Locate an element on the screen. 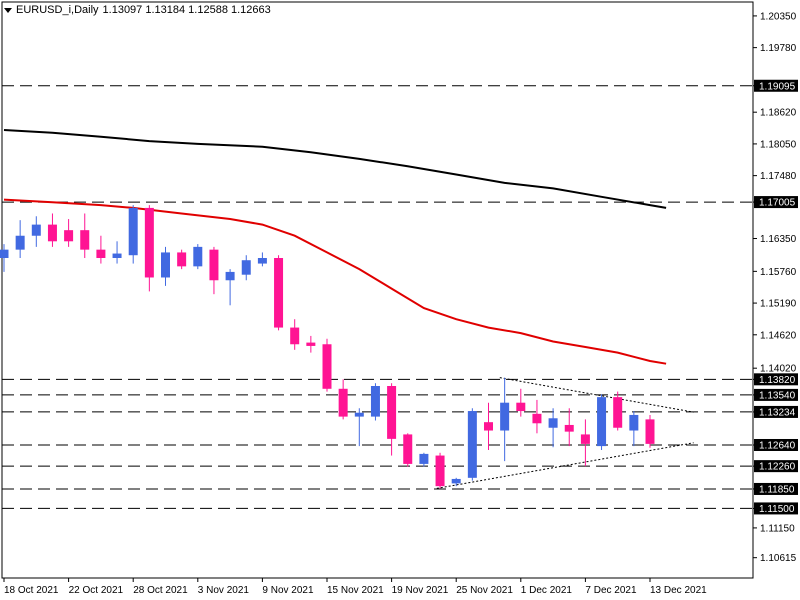 The image size is (800, 600). x-tick-label: 22 Oct 2021 is located at coordinates (96, 590).